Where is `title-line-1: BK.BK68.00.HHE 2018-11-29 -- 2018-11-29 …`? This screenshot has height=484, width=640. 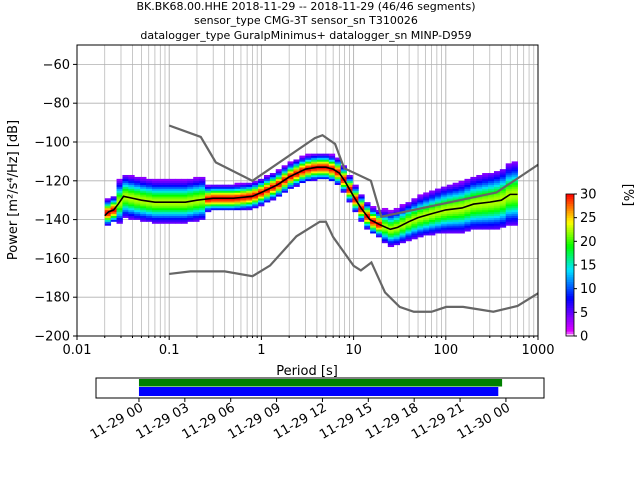 title-line-1: BK.BK68.00.HHE 2018-11-29 -- 2018-11-29 … is located at coordinates (305, 6).